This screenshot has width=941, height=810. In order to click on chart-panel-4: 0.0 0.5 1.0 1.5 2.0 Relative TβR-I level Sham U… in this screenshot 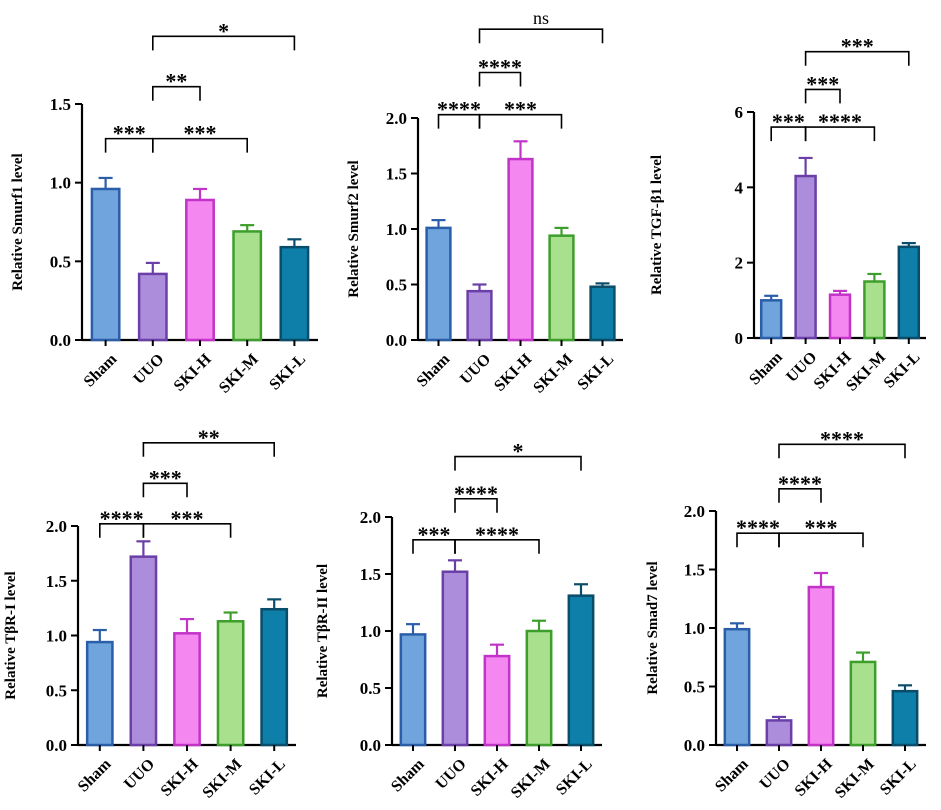, I will do `click(149, 613)`.